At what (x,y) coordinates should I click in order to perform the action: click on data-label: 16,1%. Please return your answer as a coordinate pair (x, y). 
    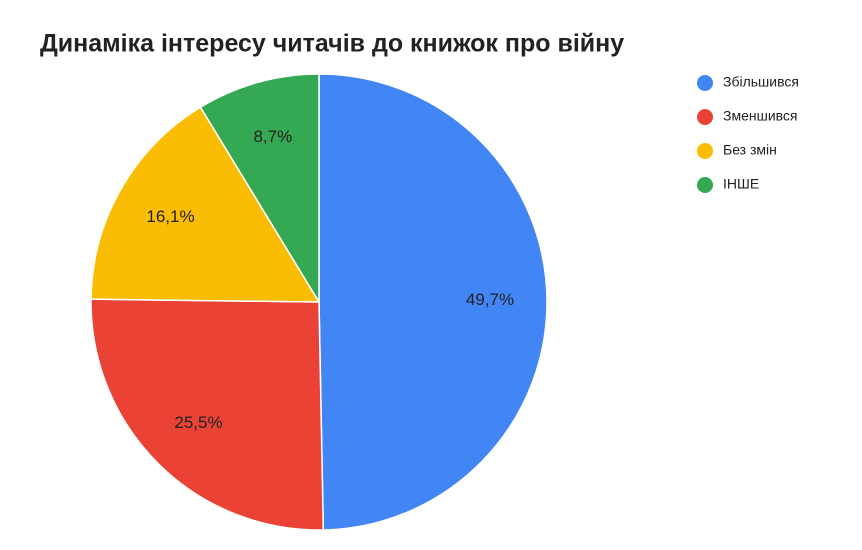
    Looking at the image, I should click on (170, 216).